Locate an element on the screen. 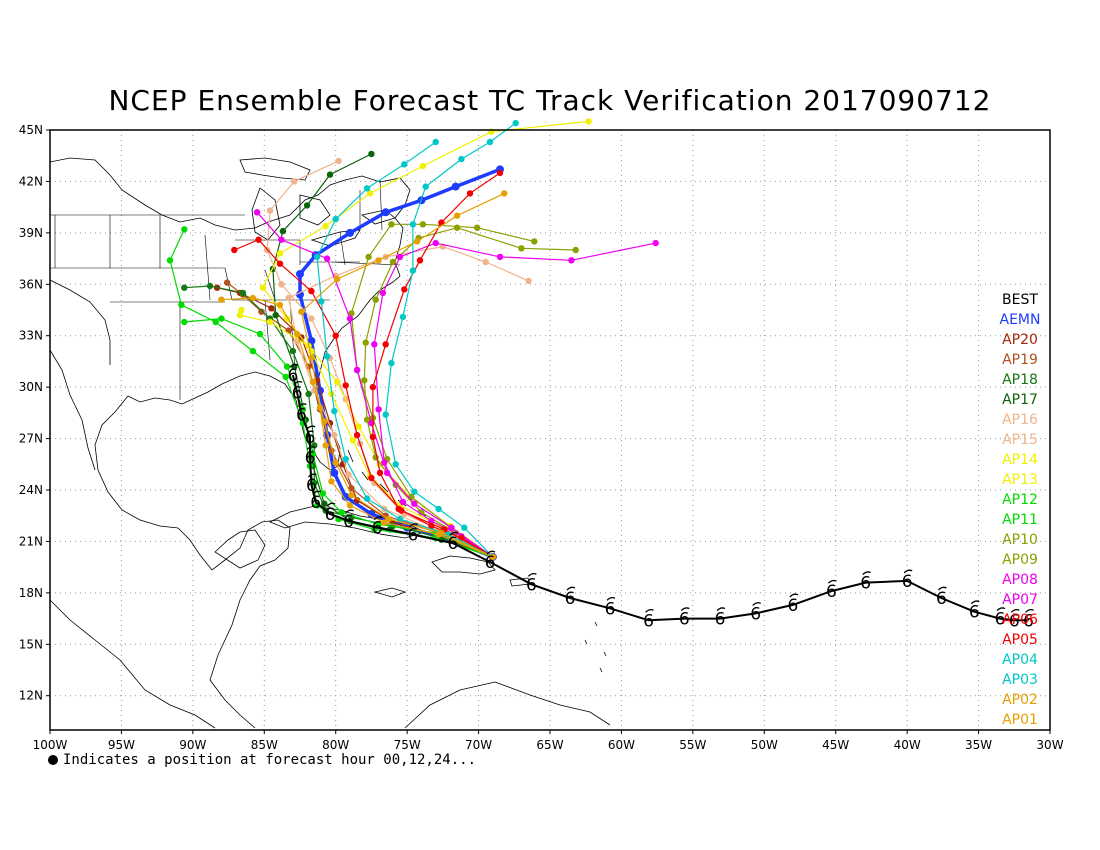 This screenshot has height=850, width=1100. legend-item-ap17: AP17 is located at coordinates (1020, 400).